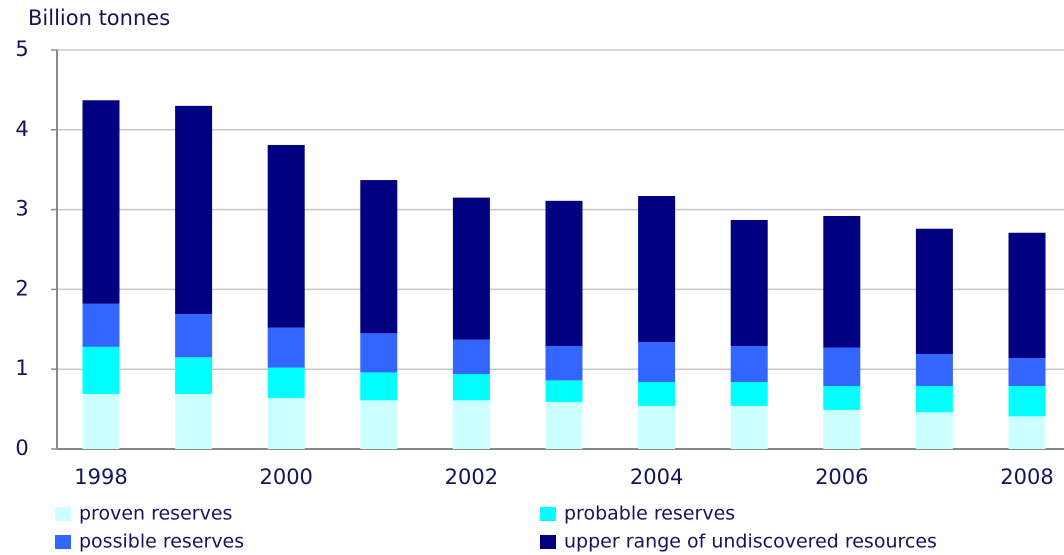 This screenshot has height=555, width=1064. What do you see at coordinates (155, 514) in the screenshot?
I see `legend-label: proven reserves` at bounding box center [155, 514].